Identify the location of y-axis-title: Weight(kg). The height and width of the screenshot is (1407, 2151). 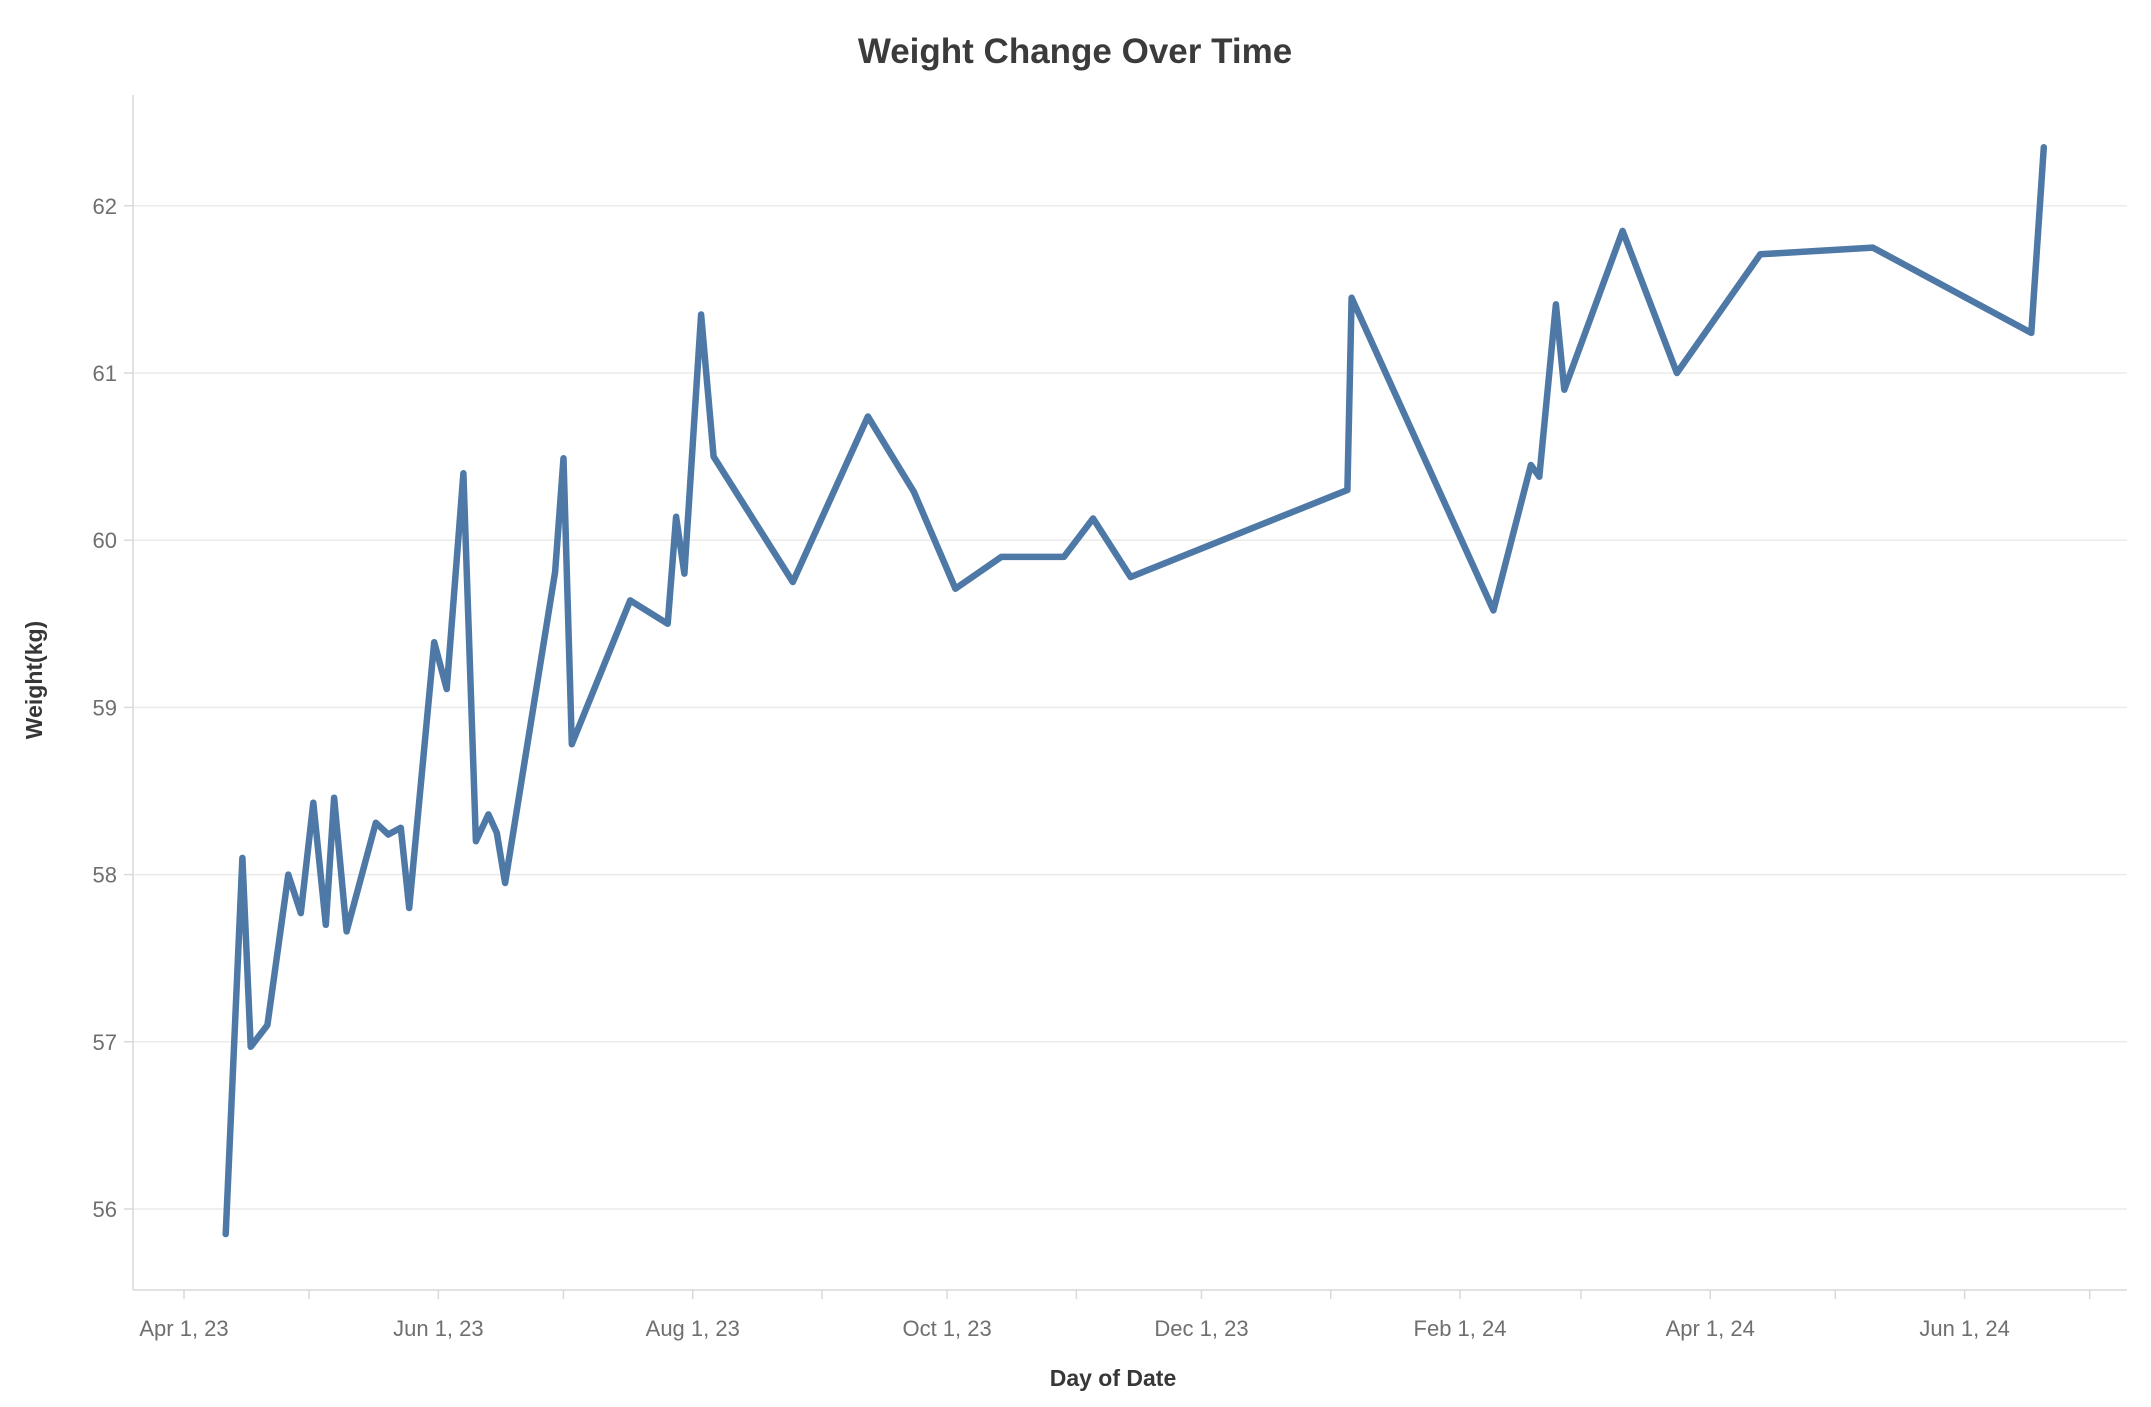
(34, 680).